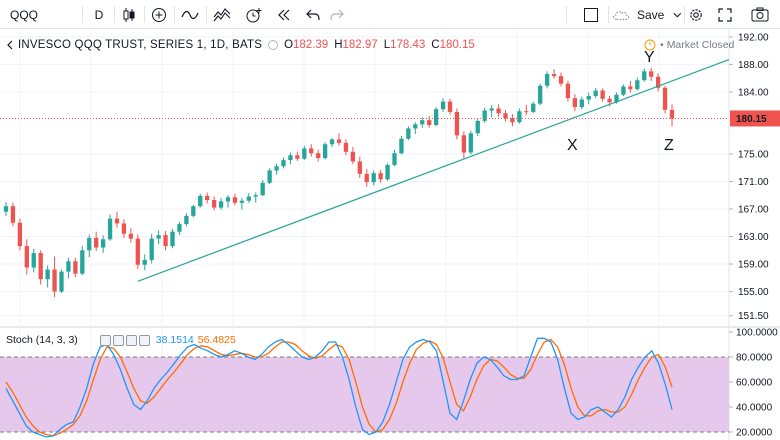  I want to click on redo-button, so click(337, 14).